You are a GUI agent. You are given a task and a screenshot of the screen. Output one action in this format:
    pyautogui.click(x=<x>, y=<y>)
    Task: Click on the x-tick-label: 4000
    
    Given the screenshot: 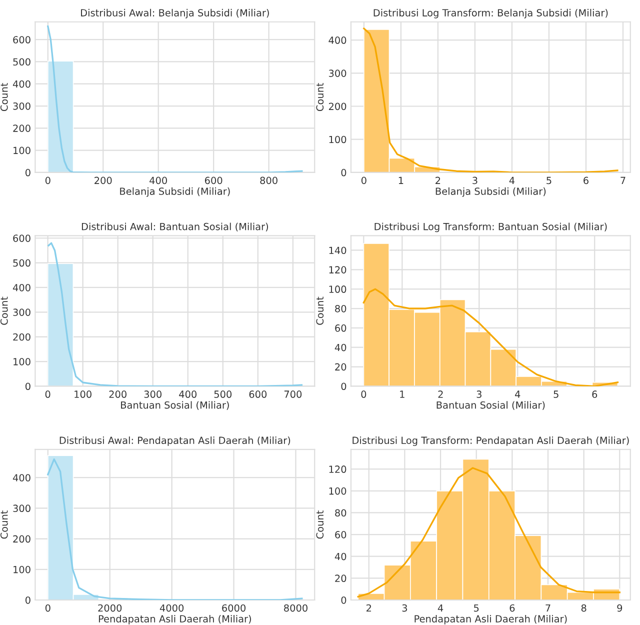 What is the action you would take?
    pyautogui.click(x=172, y=608)
    